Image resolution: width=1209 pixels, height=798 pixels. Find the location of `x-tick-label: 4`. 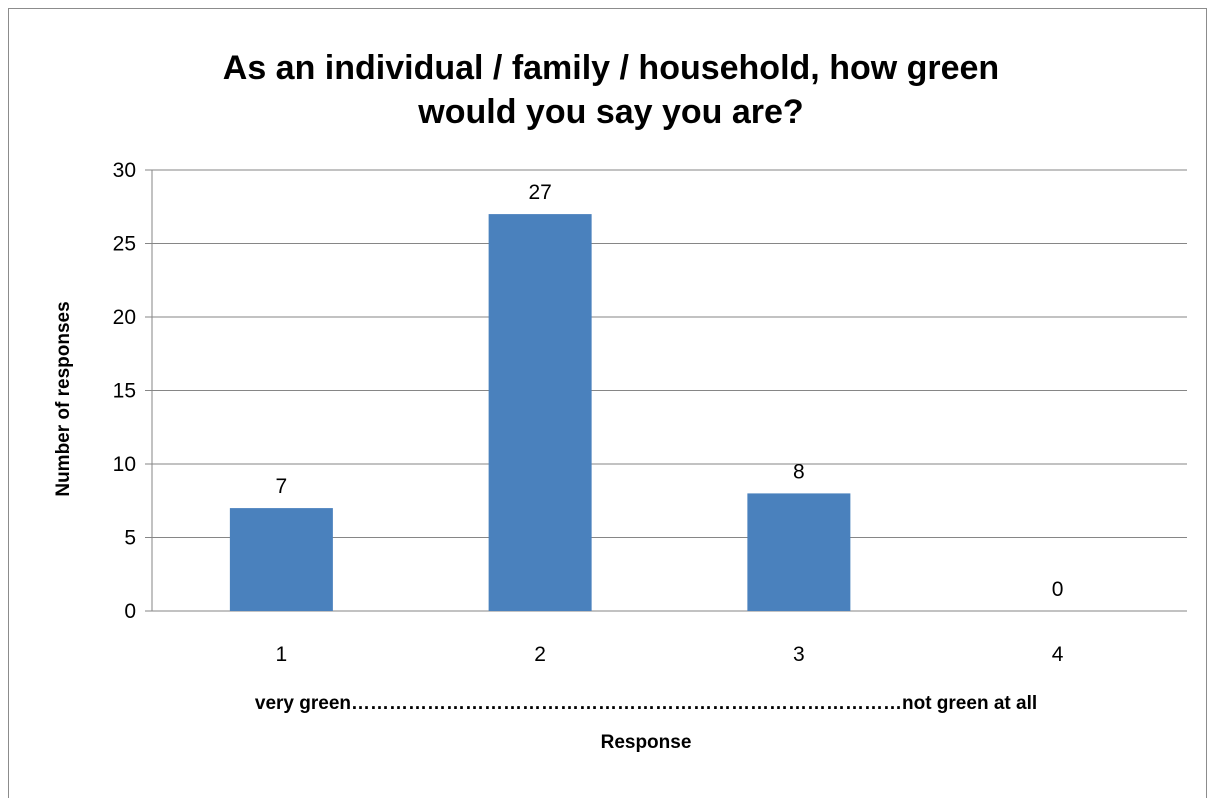

x-tick-label: 4 is located at coordinates (1058, 654).